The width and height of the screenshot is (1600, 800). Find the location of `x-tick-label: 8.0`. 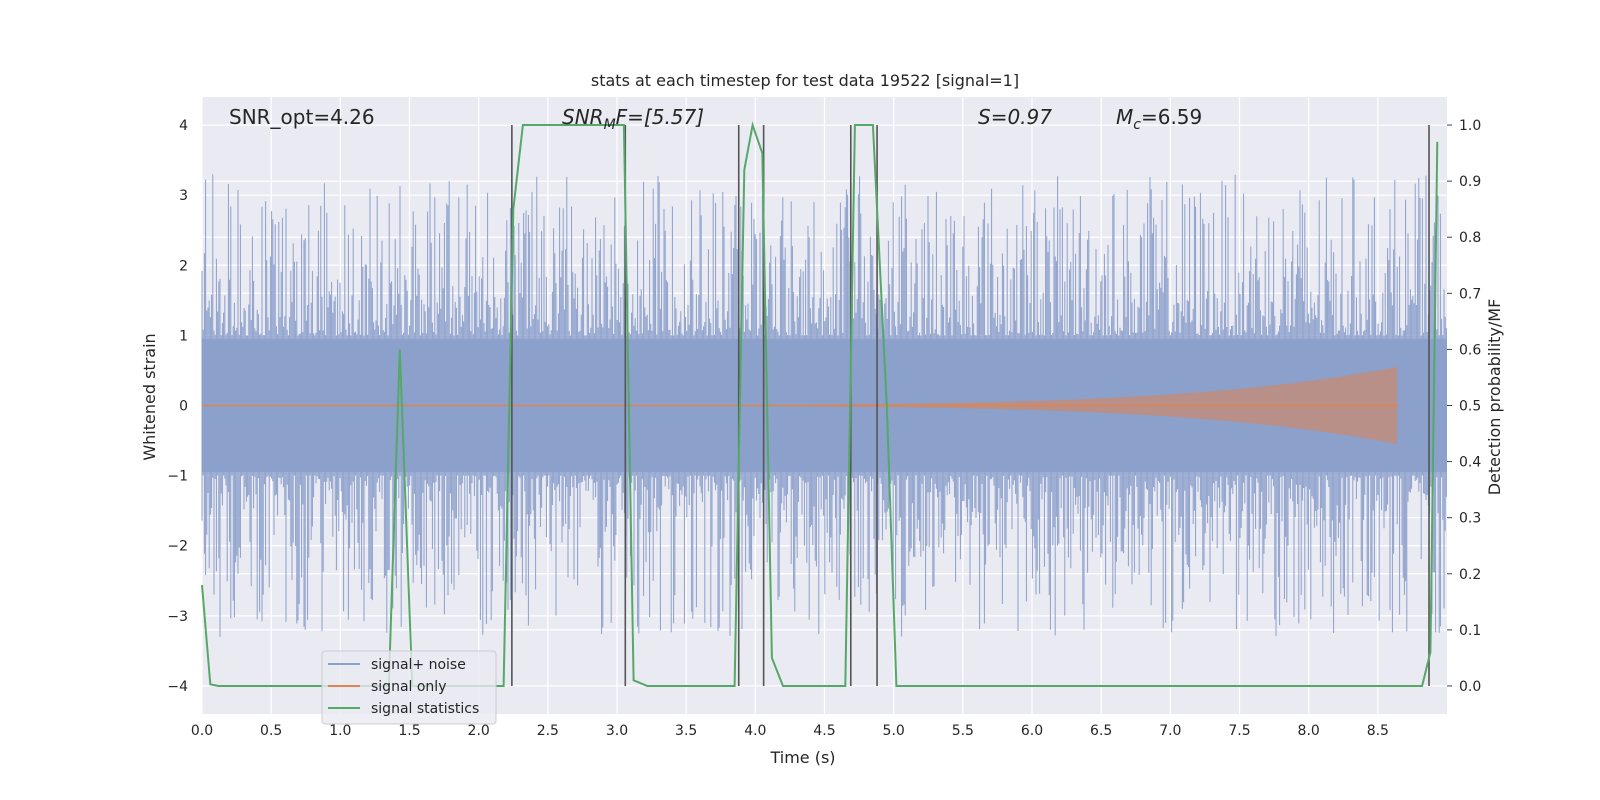

x-tick-label: 8.0 is located at coordinates (1309, 731).